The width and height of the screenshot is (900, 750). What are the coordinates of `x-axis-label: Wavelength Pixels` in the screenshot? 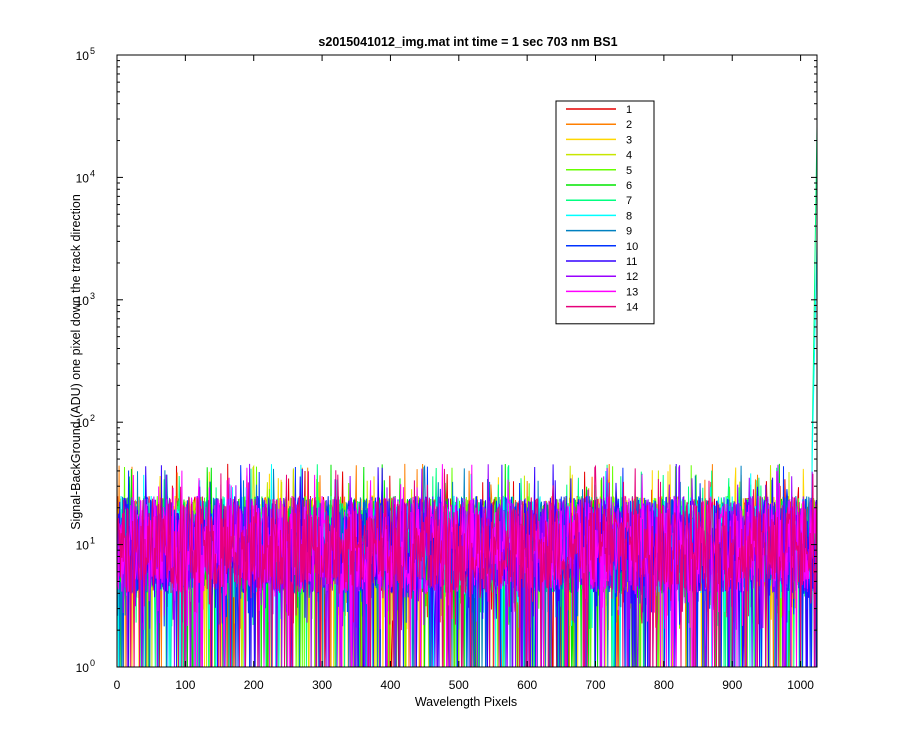 It's located at (466, 702).